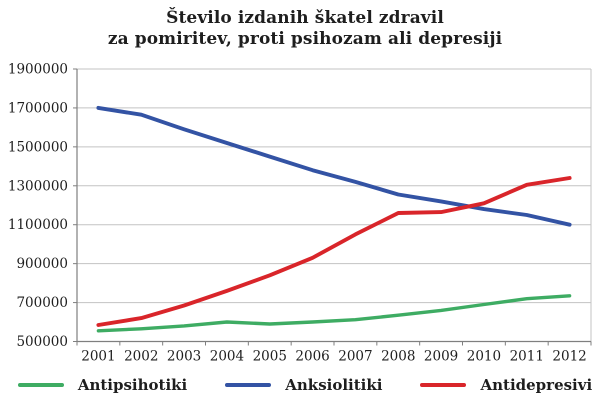  What do you see at coordinates (334, 313) in the screenshot?
I see `series-line-antipsihotiki` at bounding box center [334, 313].